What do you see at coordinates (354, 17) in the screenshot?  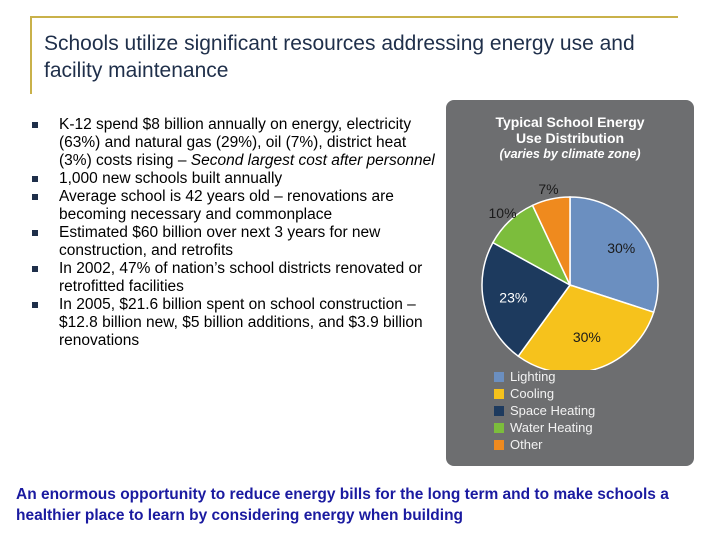 I see `title-frame-top` at bounding box center [354, 17].